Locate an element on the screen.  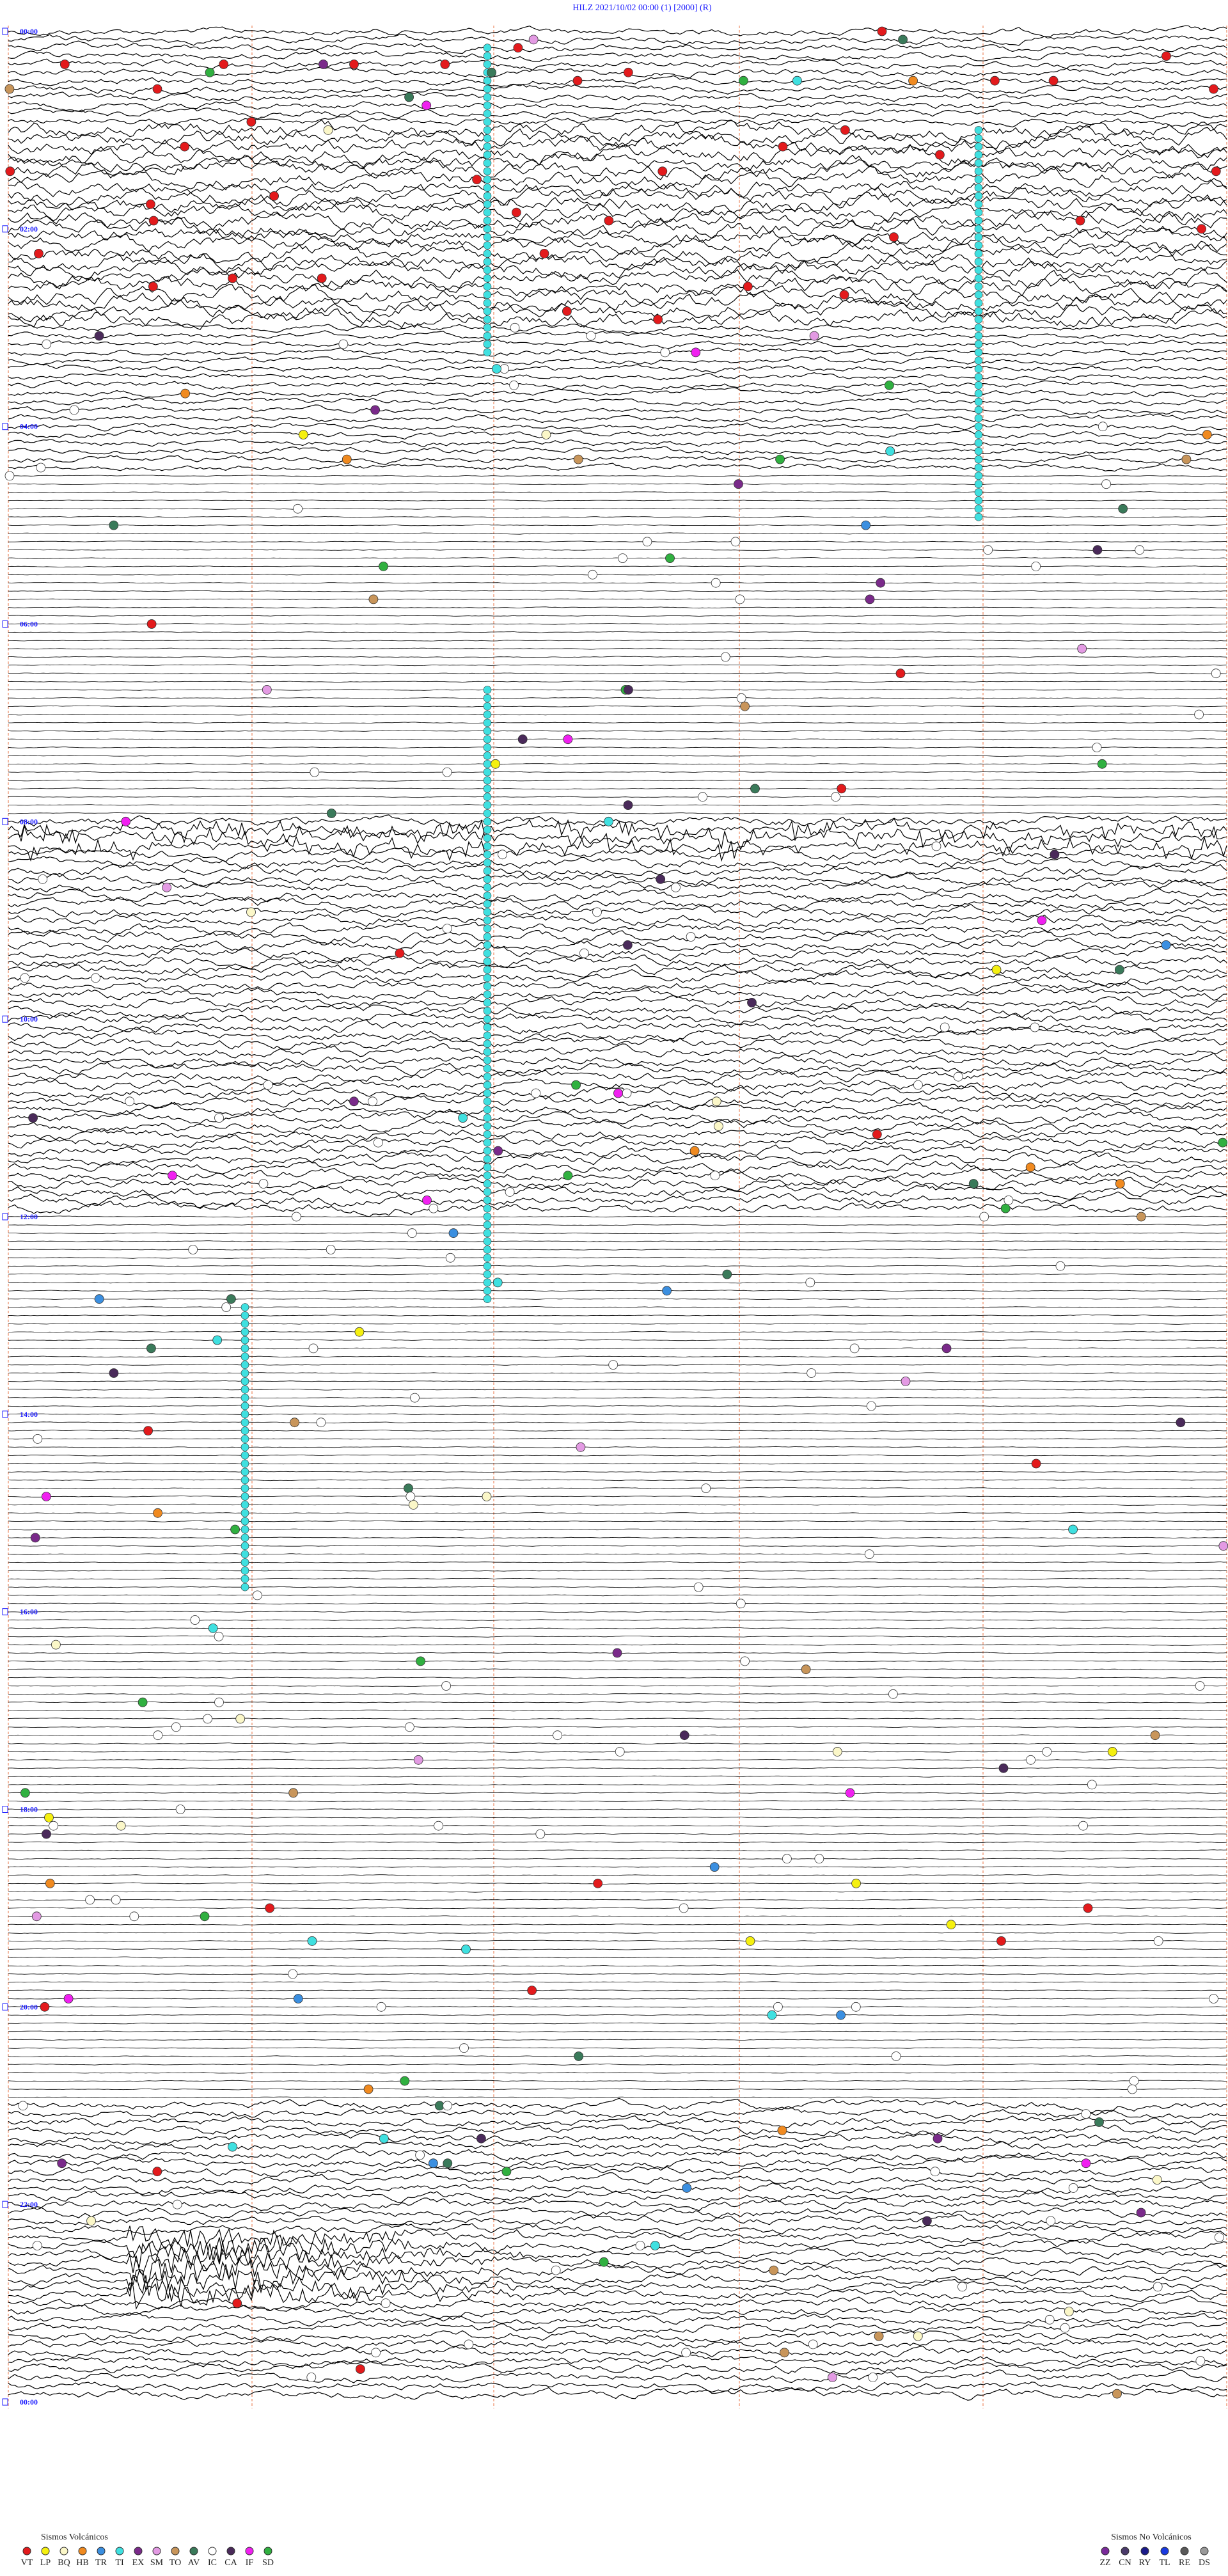
legend-swatch is located at coordinates (1144, 2551).